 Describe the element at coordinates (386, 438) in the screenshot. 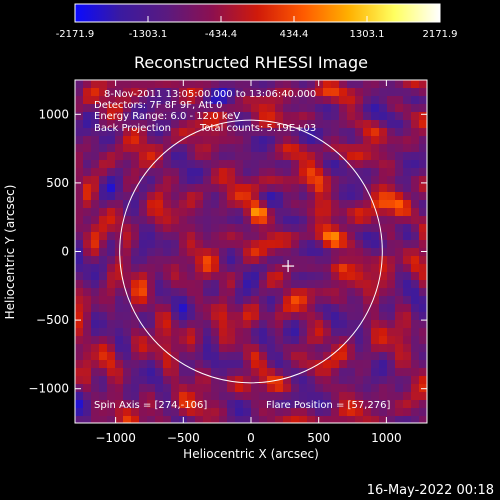

I see `x-tick-label: 1000` at that location.